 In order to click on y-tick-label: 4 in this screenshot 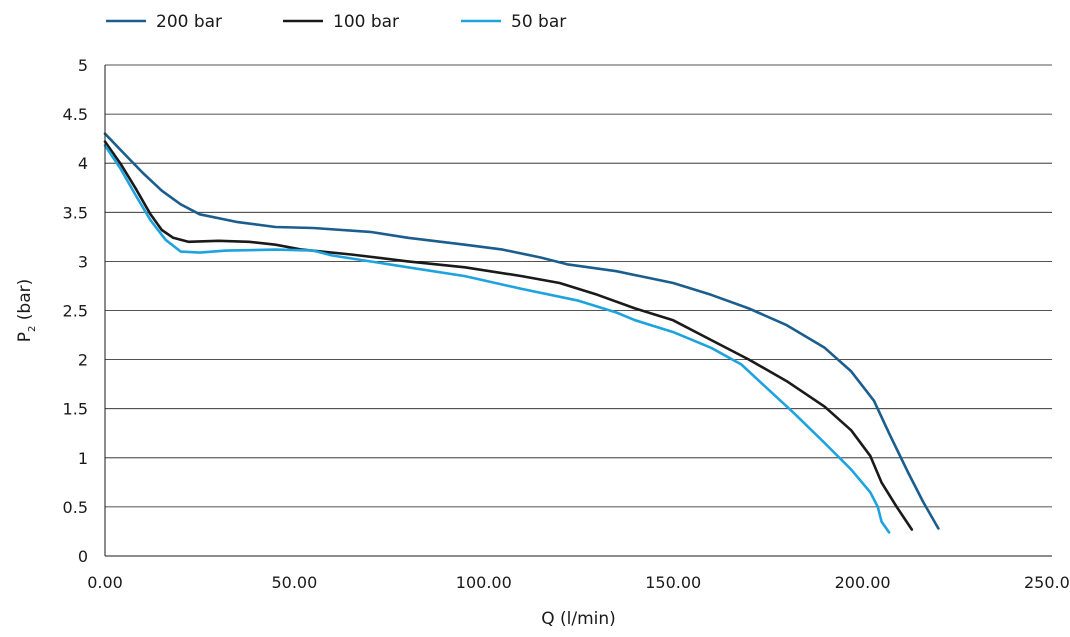, I will do `click(83, 163)`.